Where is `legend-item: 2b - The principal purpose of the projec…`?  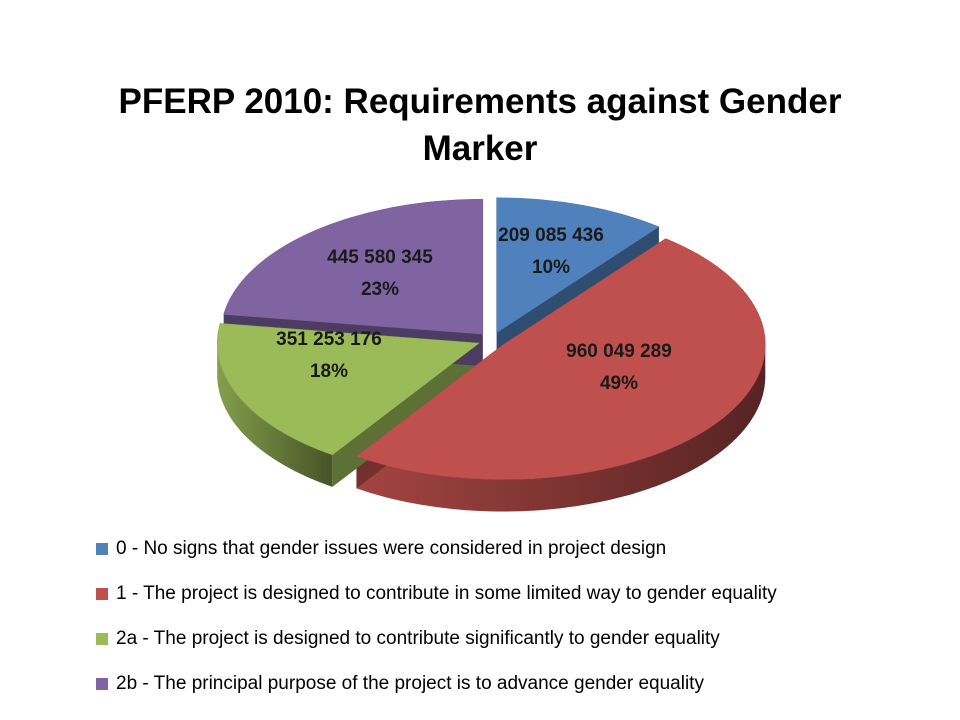
legend-item: 2b - The principal purpose of the projec… is located at coordinates (506, 683).